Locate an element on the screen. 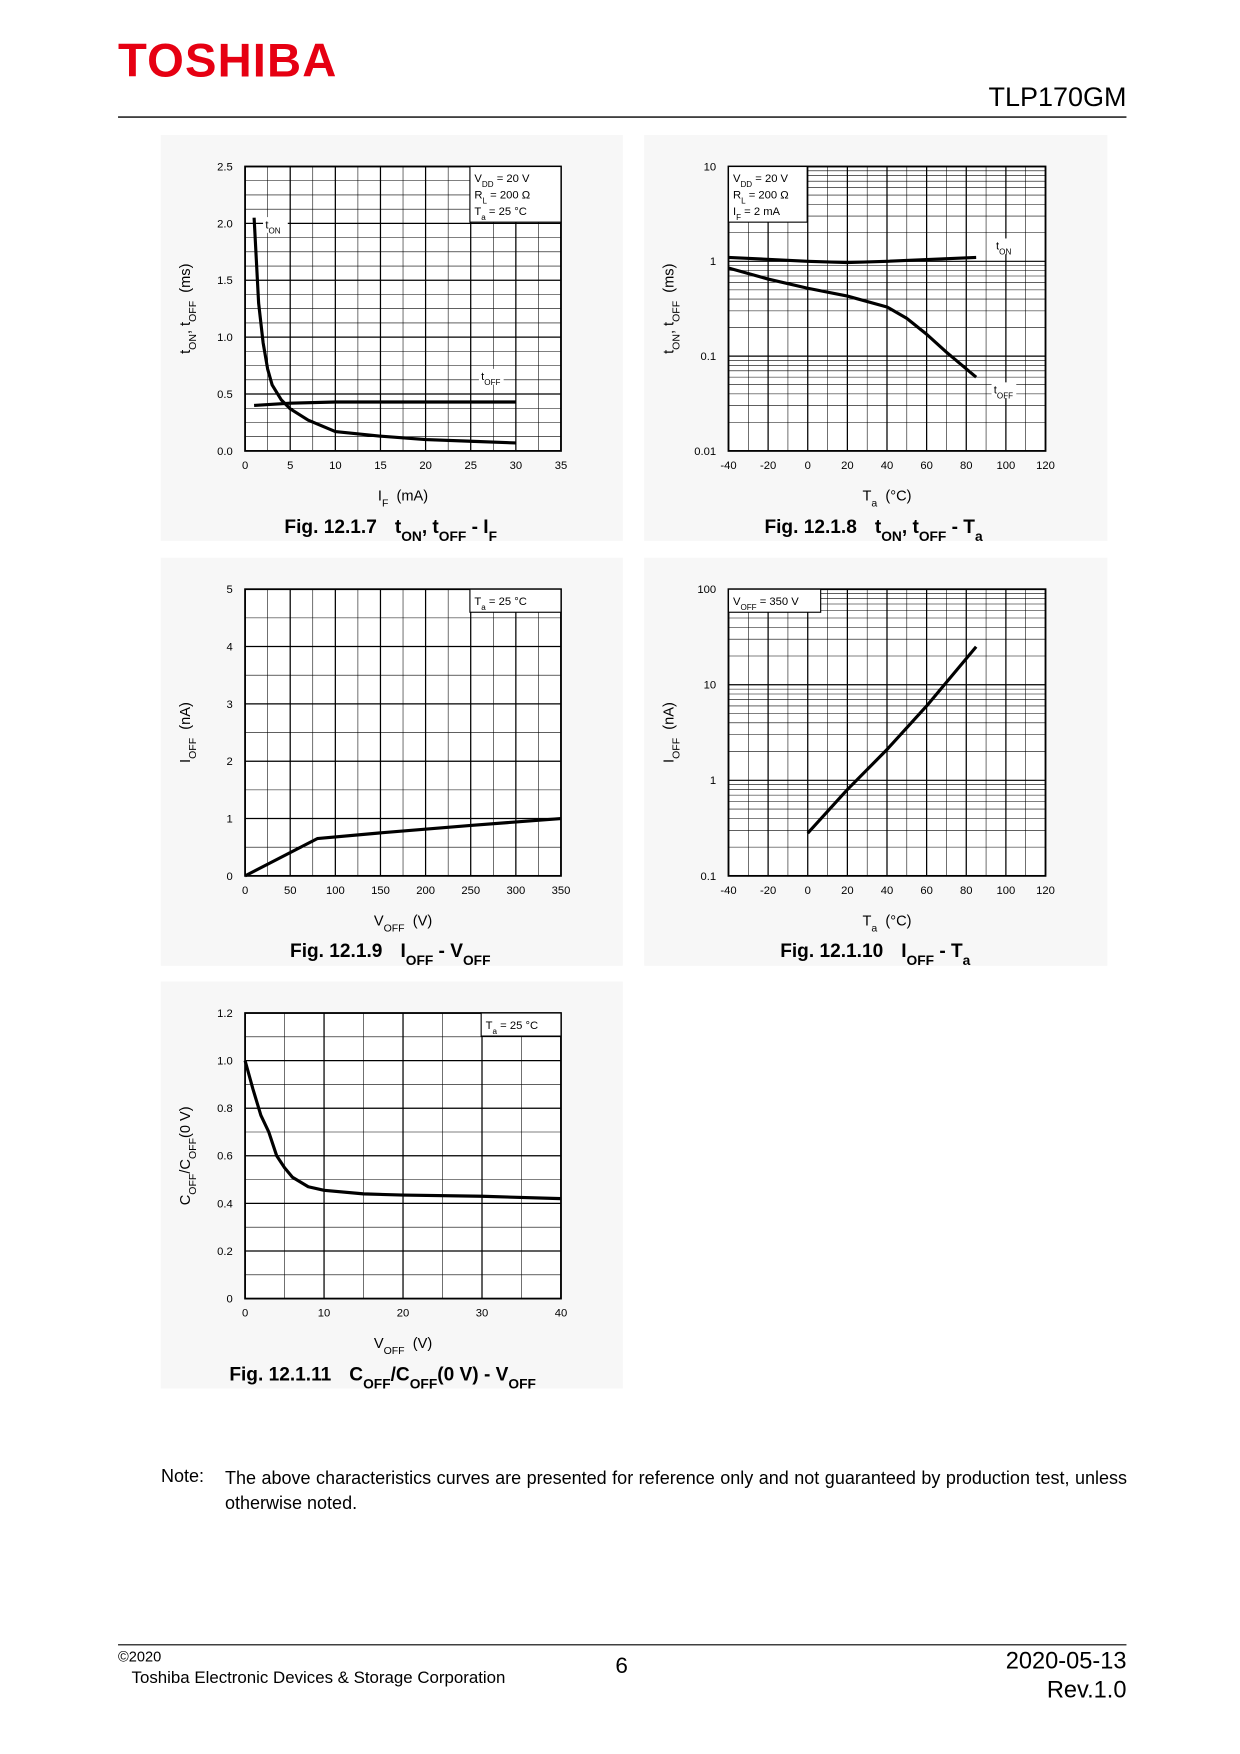 The height and width of the screenshot is (1754, 1240). condition-part: DD is located at coordinates (488, 184).